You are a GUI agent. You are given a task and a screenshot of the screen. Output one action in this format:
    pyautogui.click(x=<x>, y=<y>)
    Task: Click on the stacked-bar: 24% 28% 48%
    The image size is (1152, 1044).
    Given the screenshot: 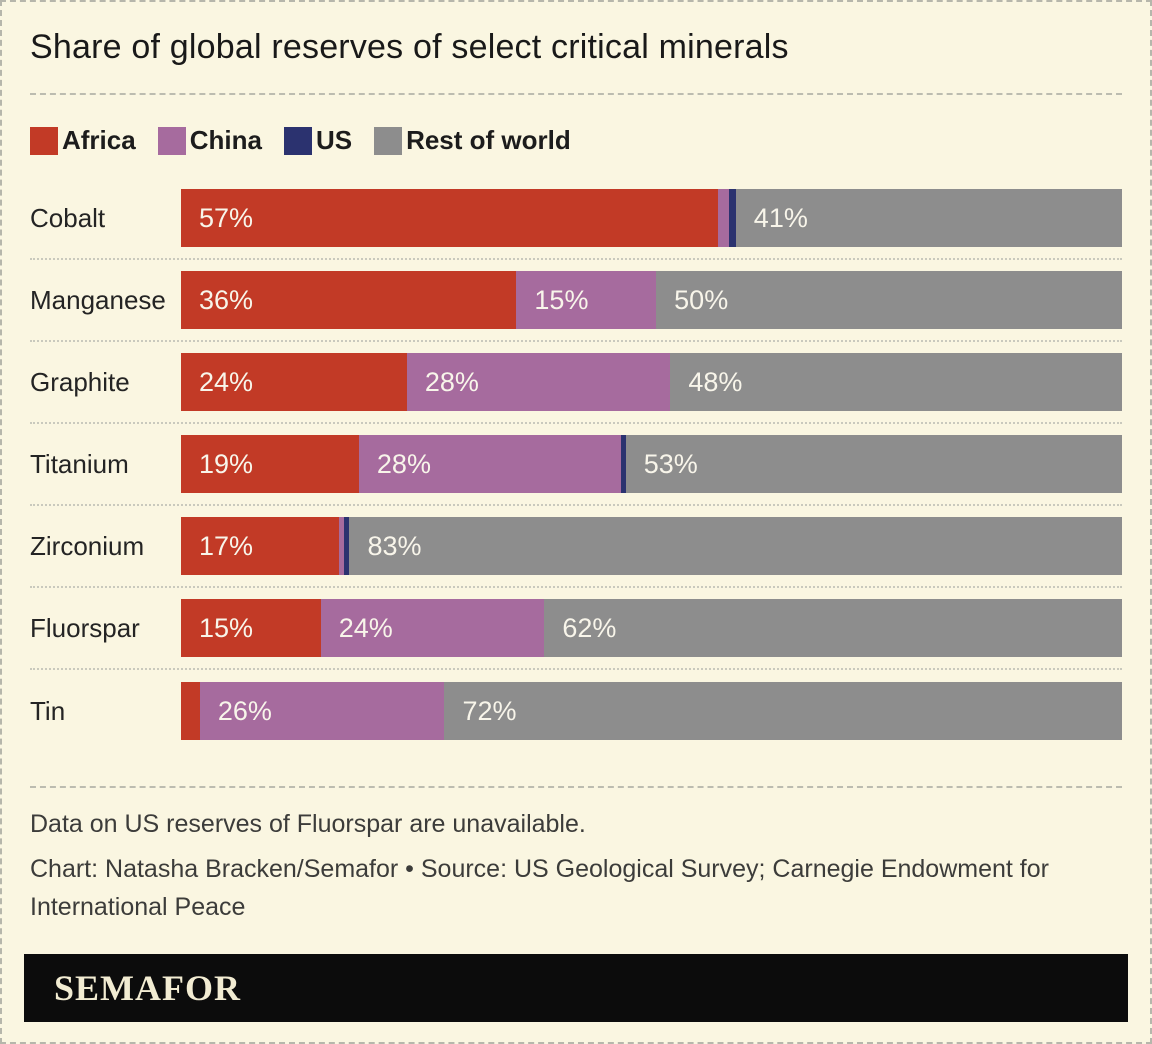 What is the action you would take?
    pyautogui.click(x=652, y=382)
    